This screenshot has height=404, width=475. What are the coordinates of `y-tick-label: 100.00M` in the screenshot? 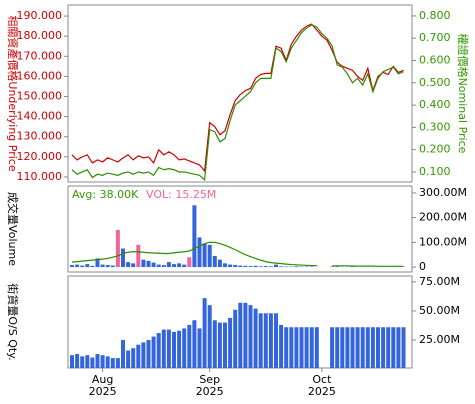 It's located at (443, 241).